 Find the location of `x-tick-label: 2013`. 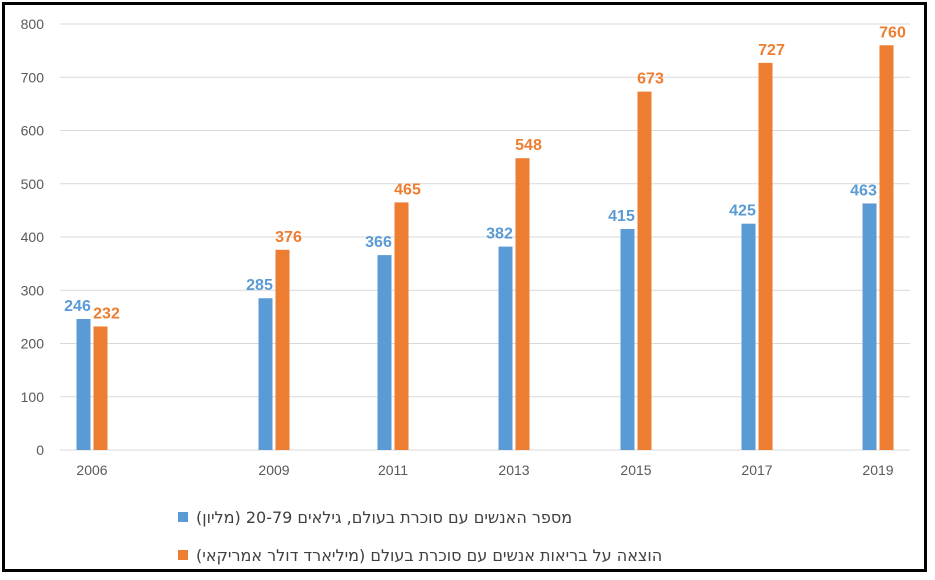

x-tick-label: 2013 is located at coordinates (513, 470).